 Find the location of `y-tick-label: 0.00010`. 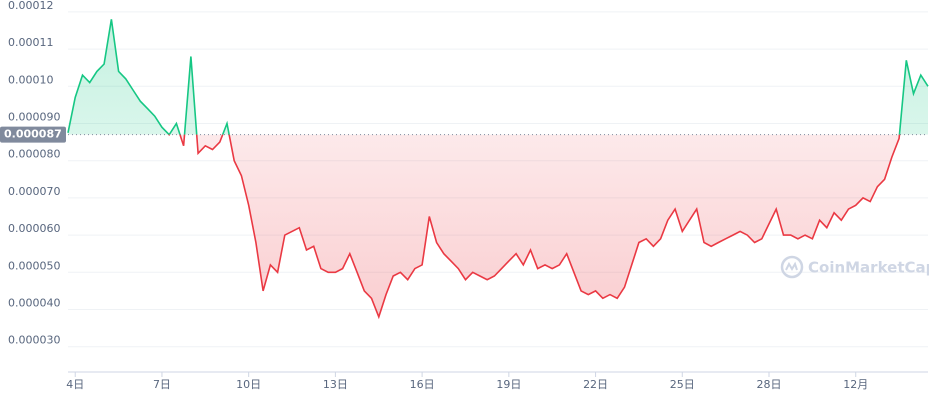

y-tick-label: 0.00010 is located at coordinates (31, 79).